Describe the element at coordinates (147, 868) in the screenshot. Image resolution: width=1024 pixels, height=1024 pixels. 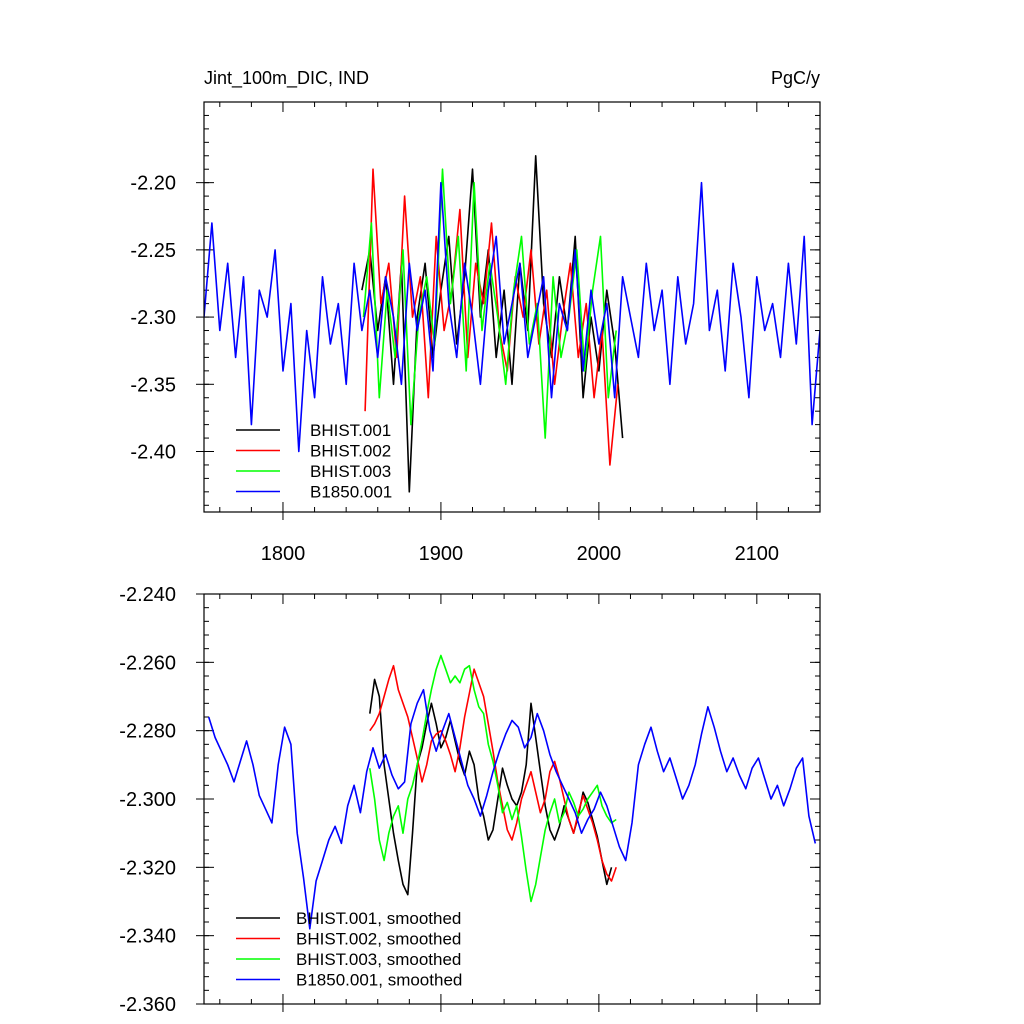
I see `y-tick-label: -2.320` at that location.